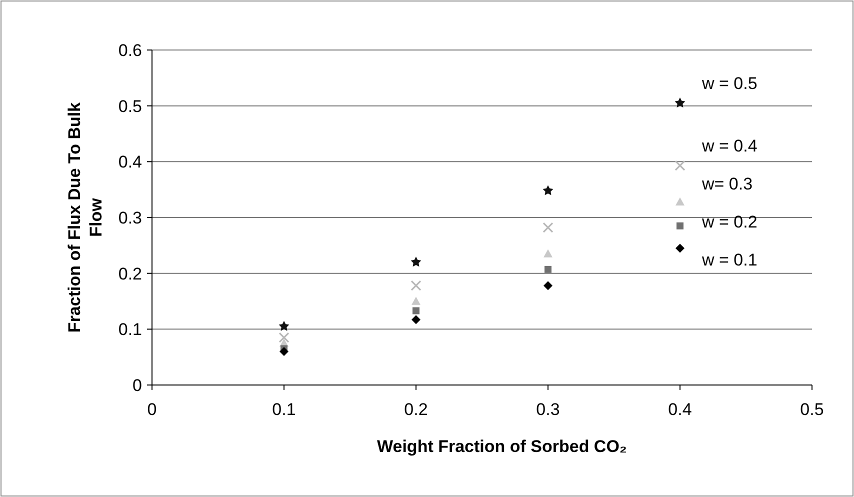 This screenshot has width=854, height=497. I want to click on y-tick-label: 0.6, so click(130, 50).